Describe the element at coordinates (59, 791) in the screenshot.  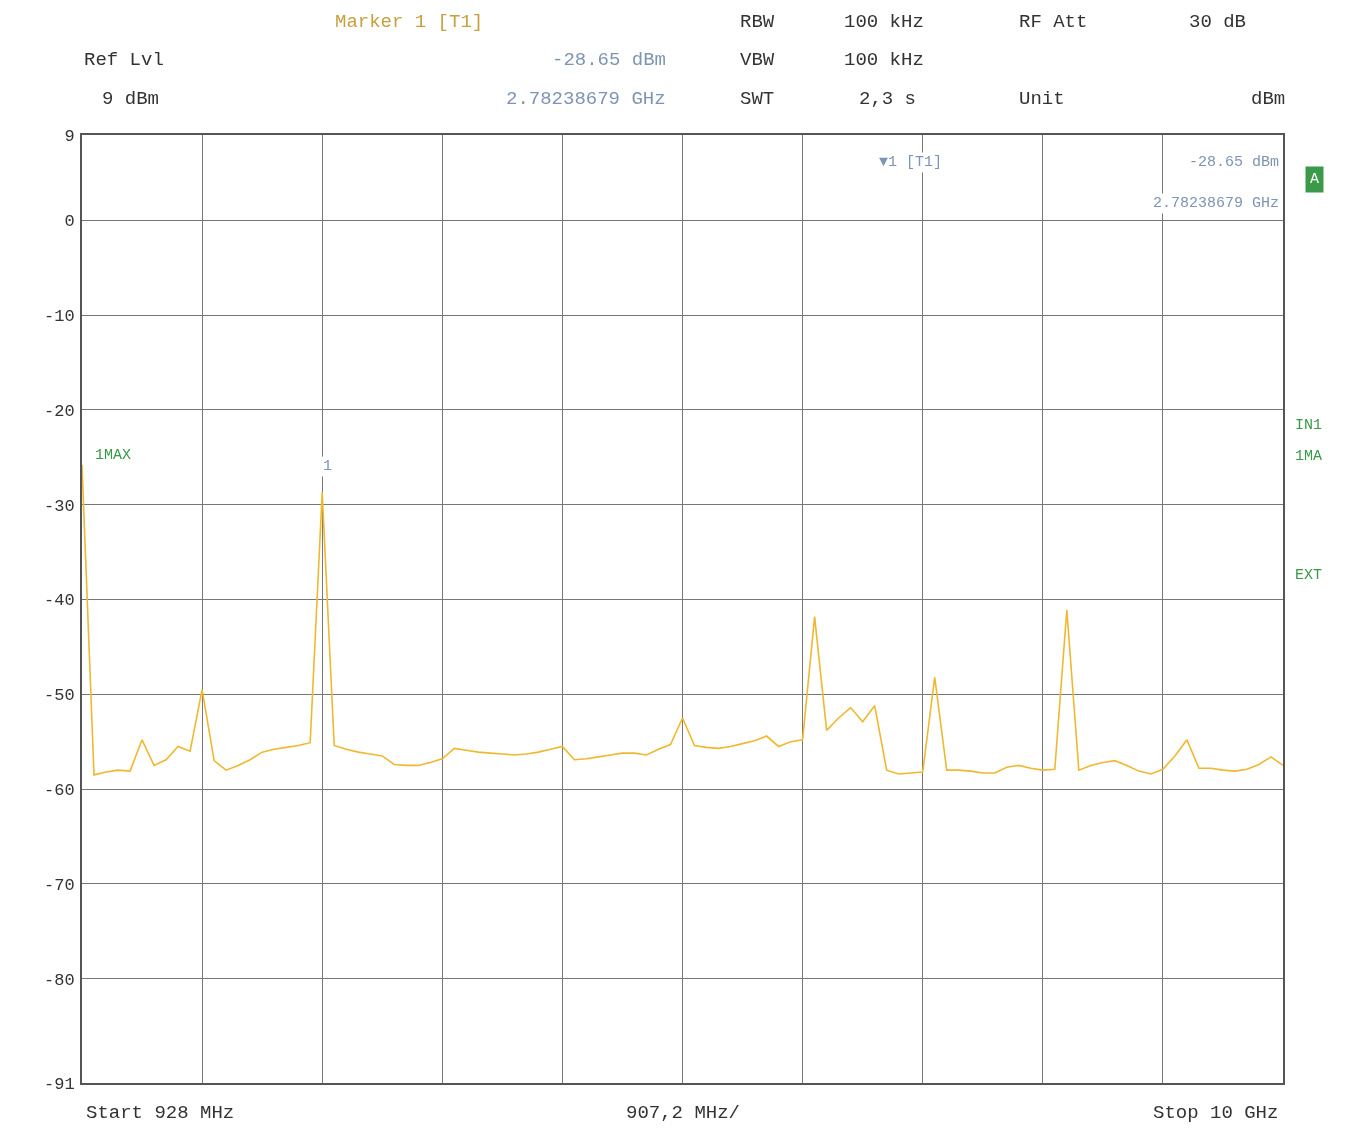
I see `y-tick-label: -60` at that location.